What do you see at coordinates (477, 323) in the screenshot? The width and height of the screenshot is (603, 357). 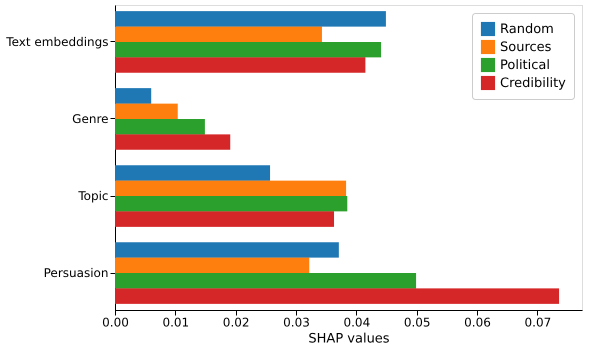 I see `x-tick-label: 0.06` at bounding box center [477, 323].